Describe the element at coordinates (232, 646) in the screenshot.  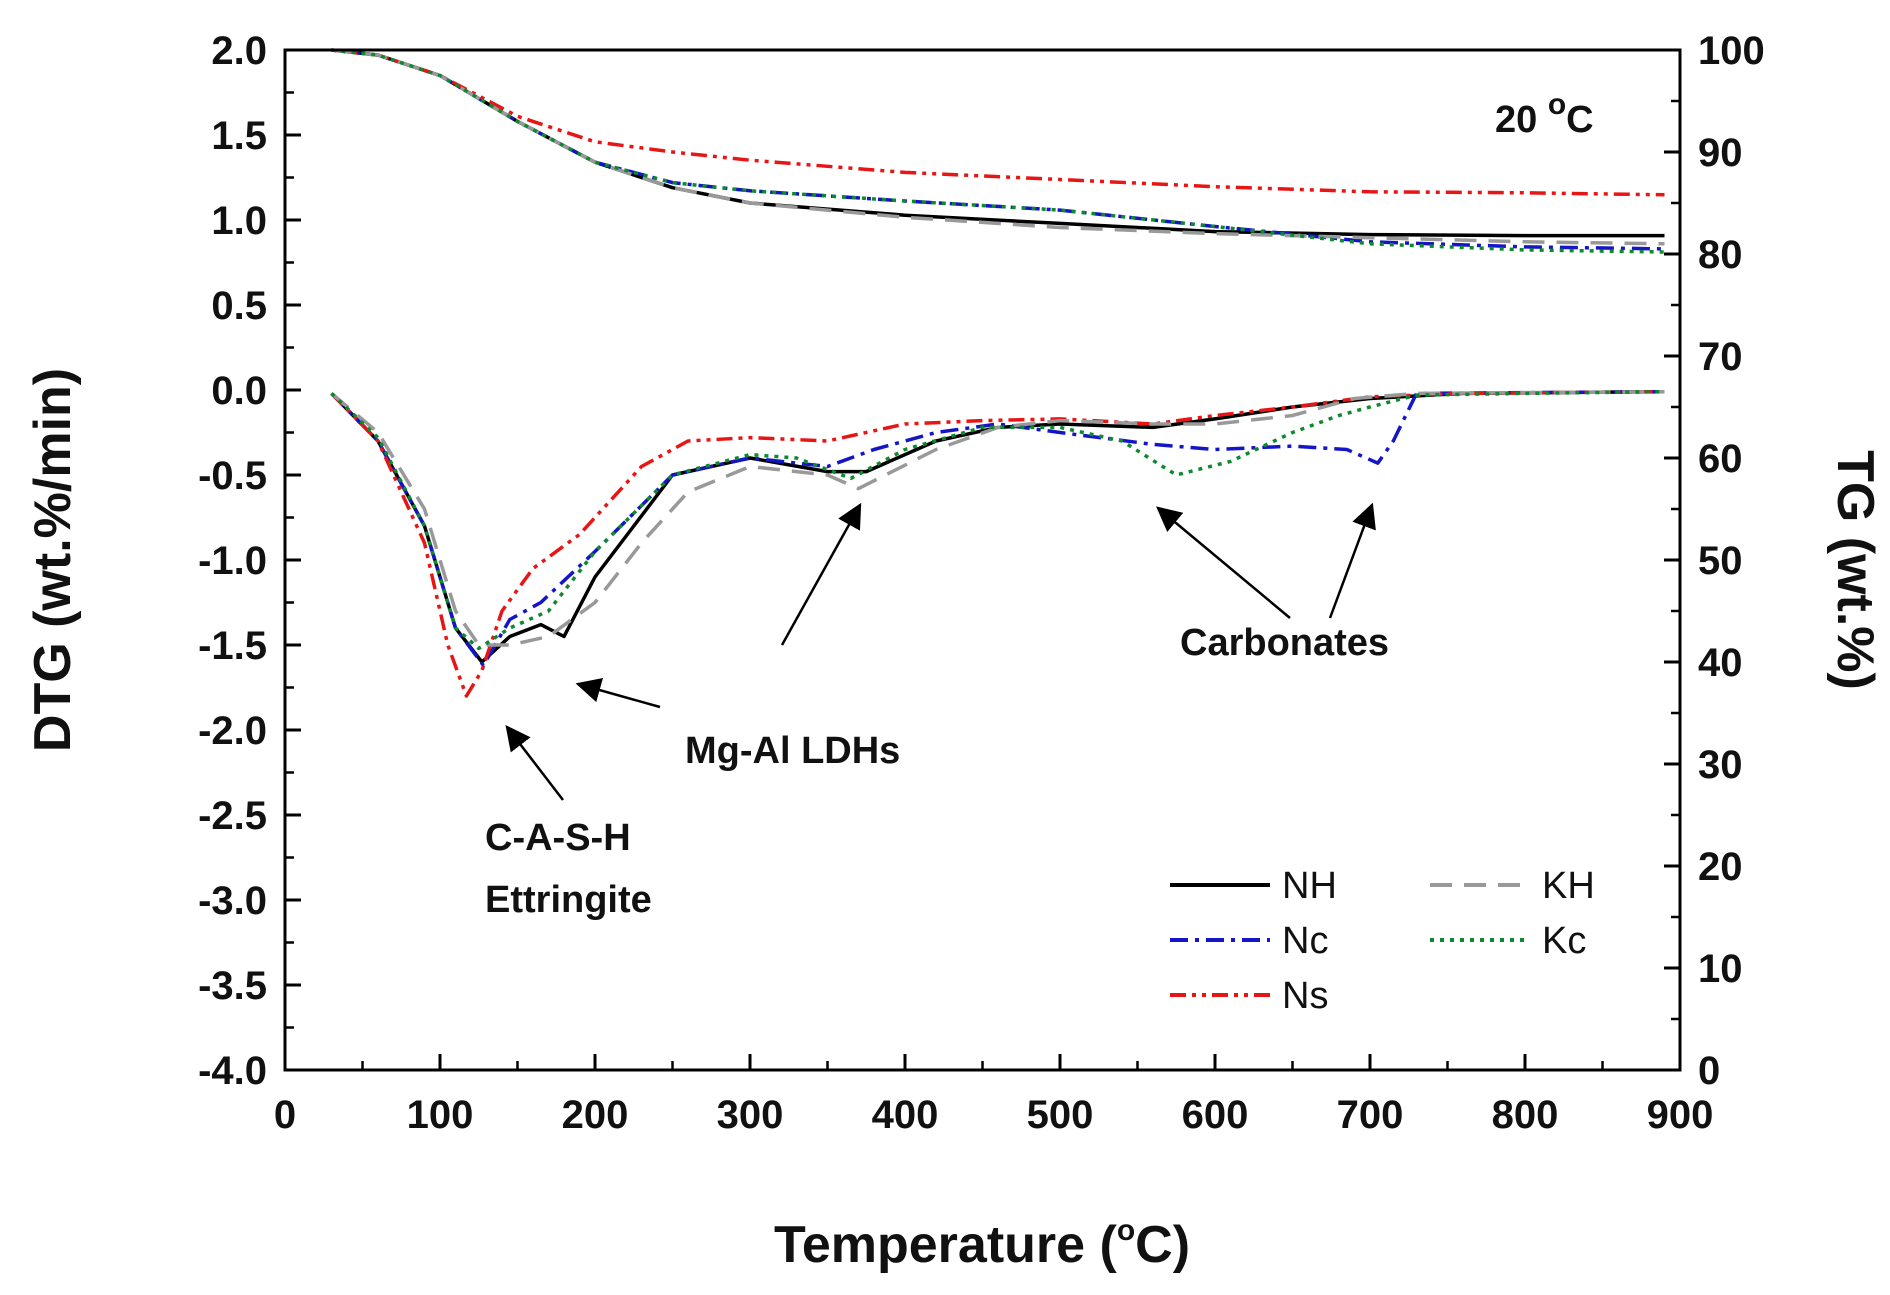
I see `y-left-tick-label: -1.5` at that location.